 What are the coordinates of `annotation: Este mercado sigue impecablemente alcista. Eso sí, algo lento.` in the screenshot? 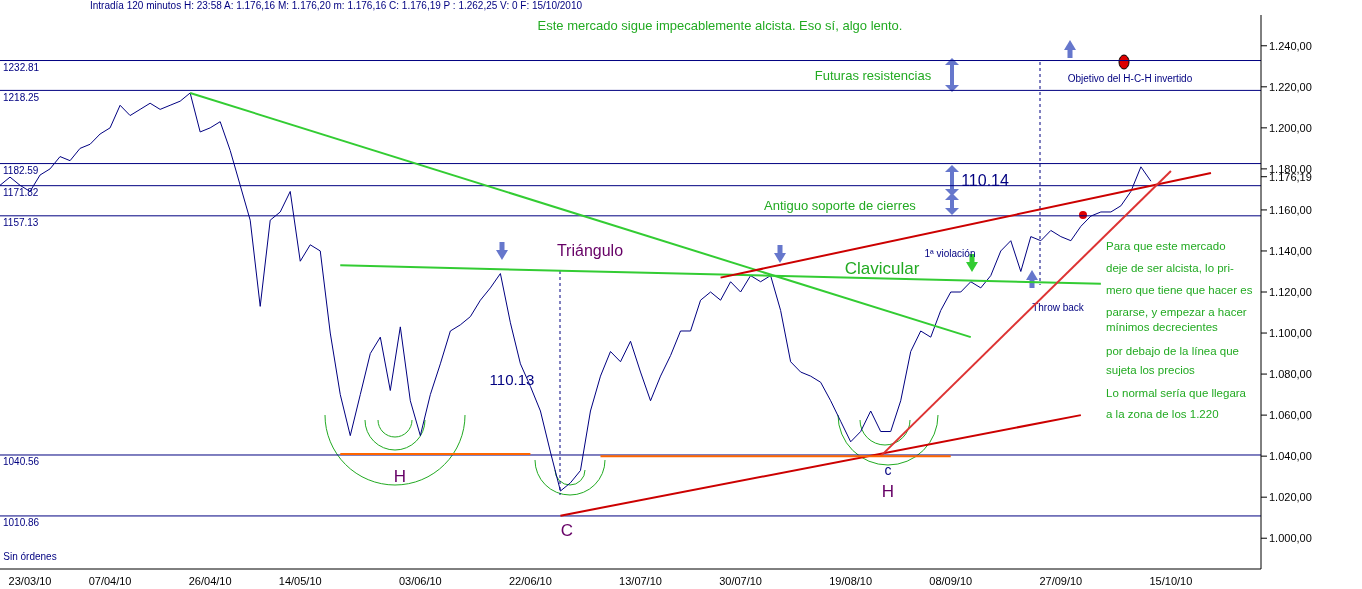 It's located at (720, 25).